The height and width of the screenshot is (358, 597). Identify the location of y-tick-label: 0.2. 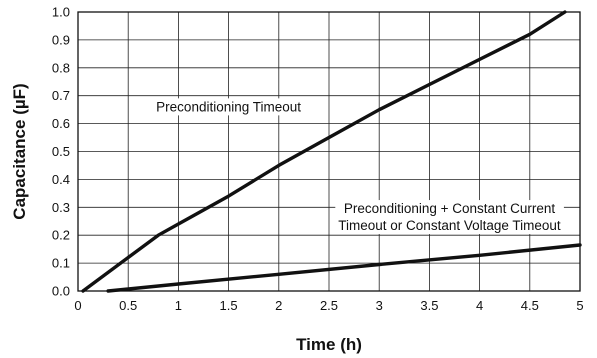
(61, 235).